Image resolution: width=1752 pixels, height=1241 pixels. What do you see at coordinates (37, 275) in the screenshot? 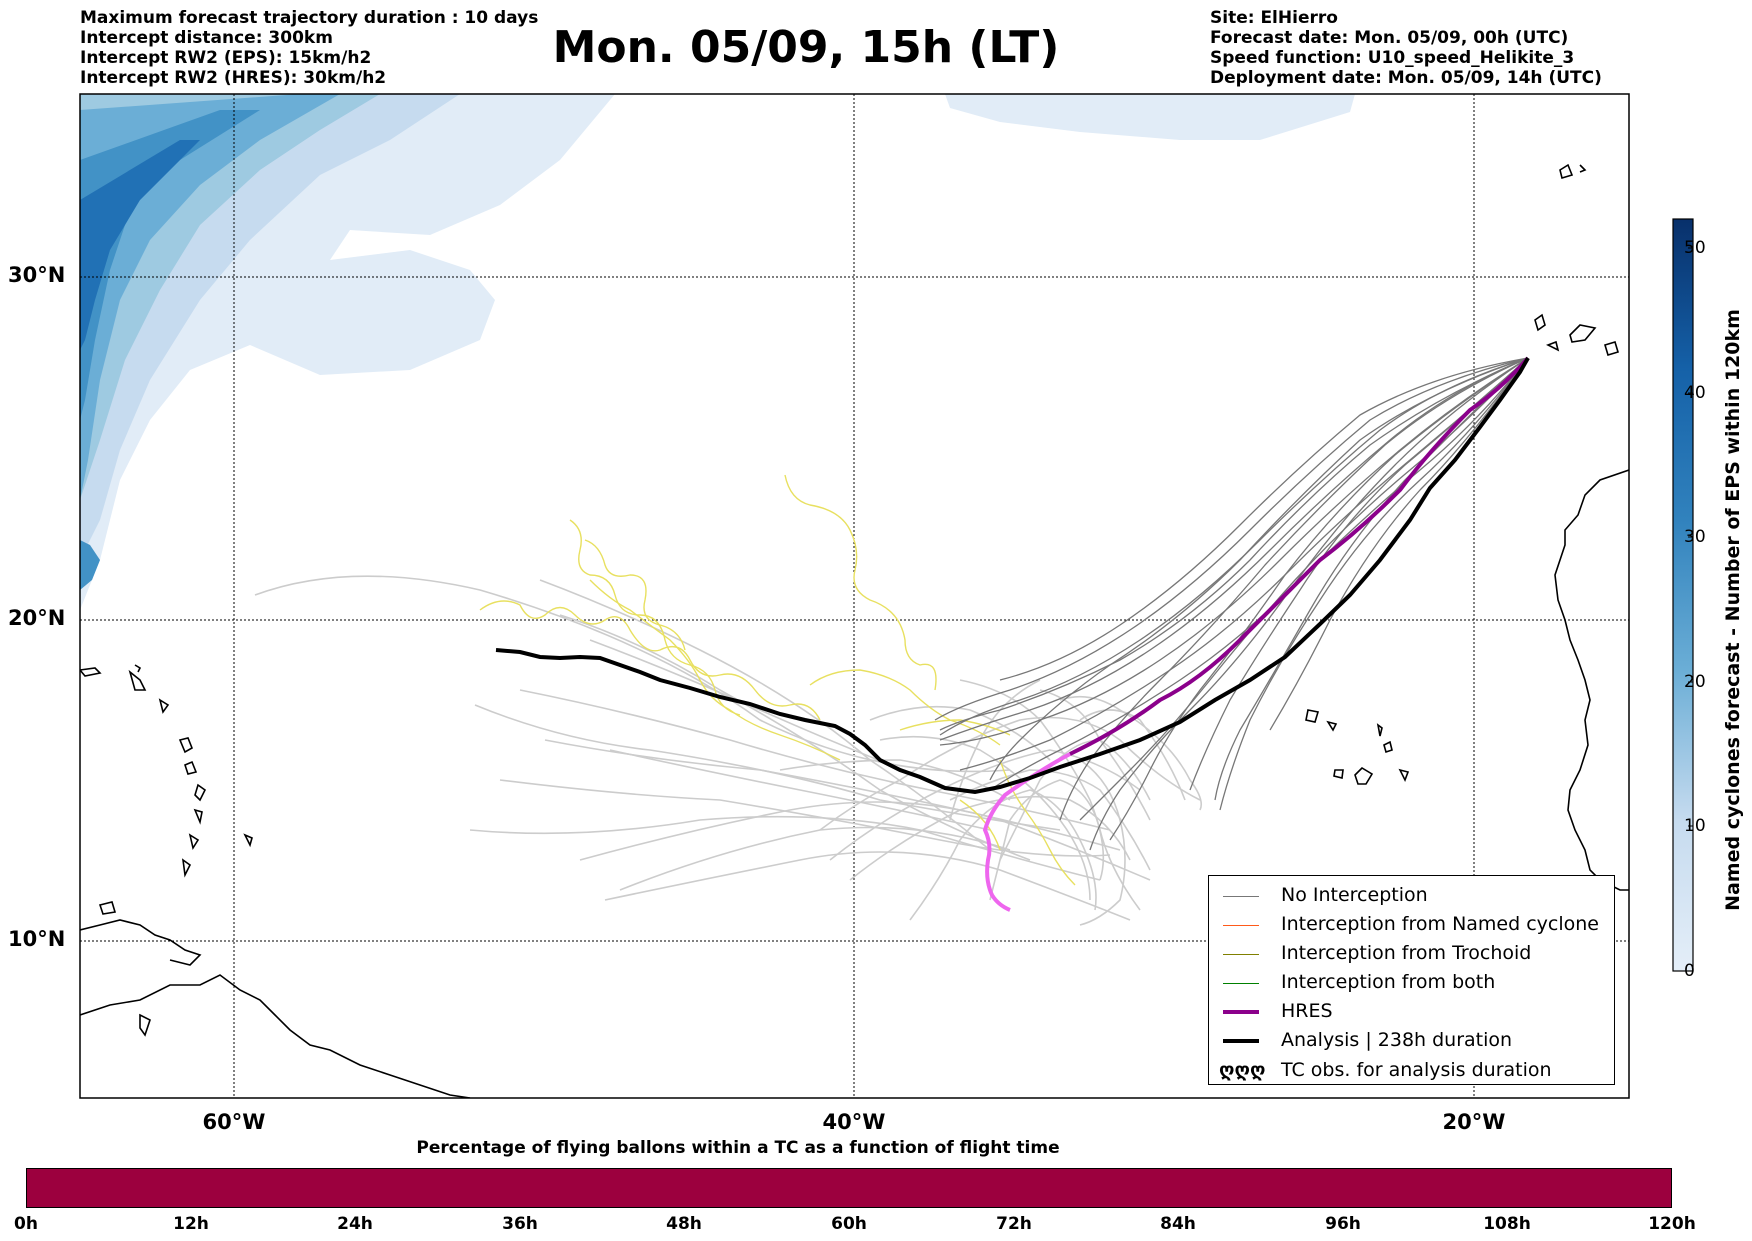
I see `lat-label-30n: 30°N` at bounding box center [37, 275].